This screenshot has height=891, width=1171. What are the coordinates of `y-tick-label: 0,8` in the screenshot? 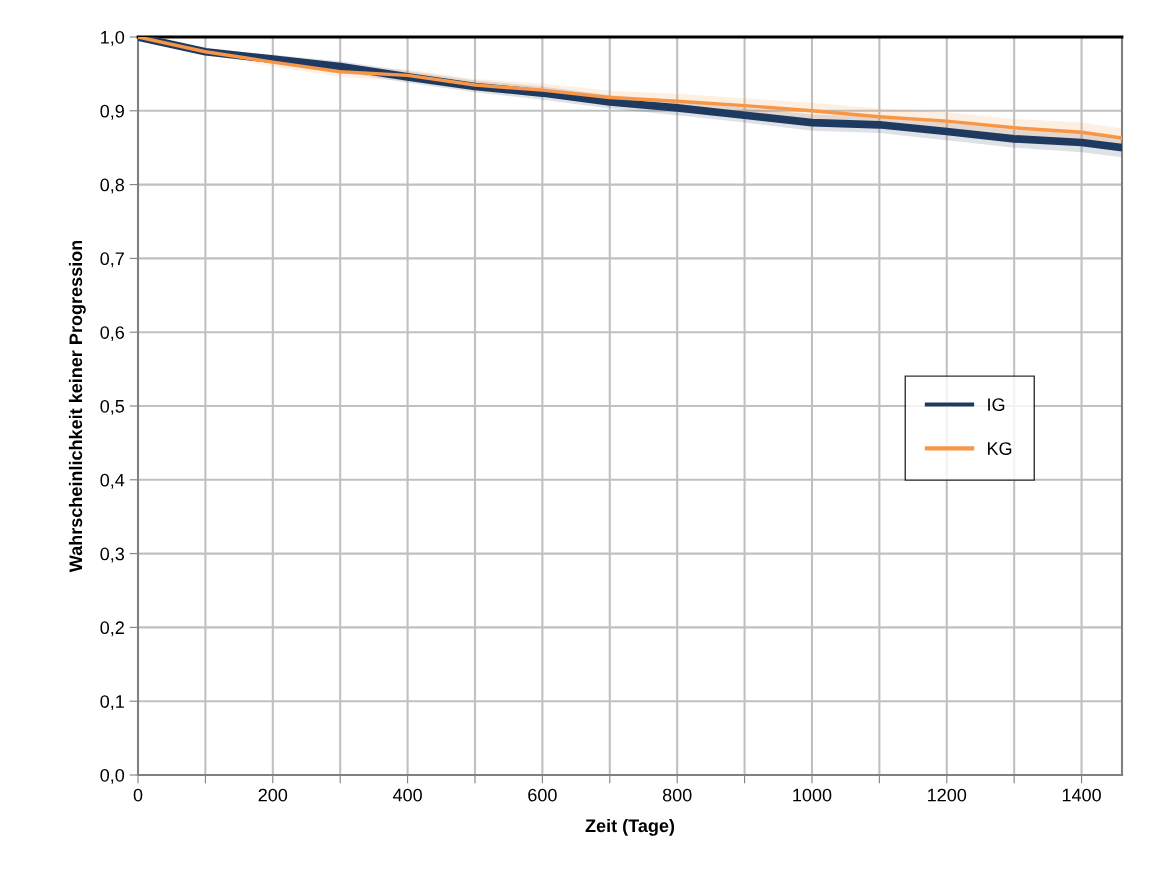 It's located at (112, 186).